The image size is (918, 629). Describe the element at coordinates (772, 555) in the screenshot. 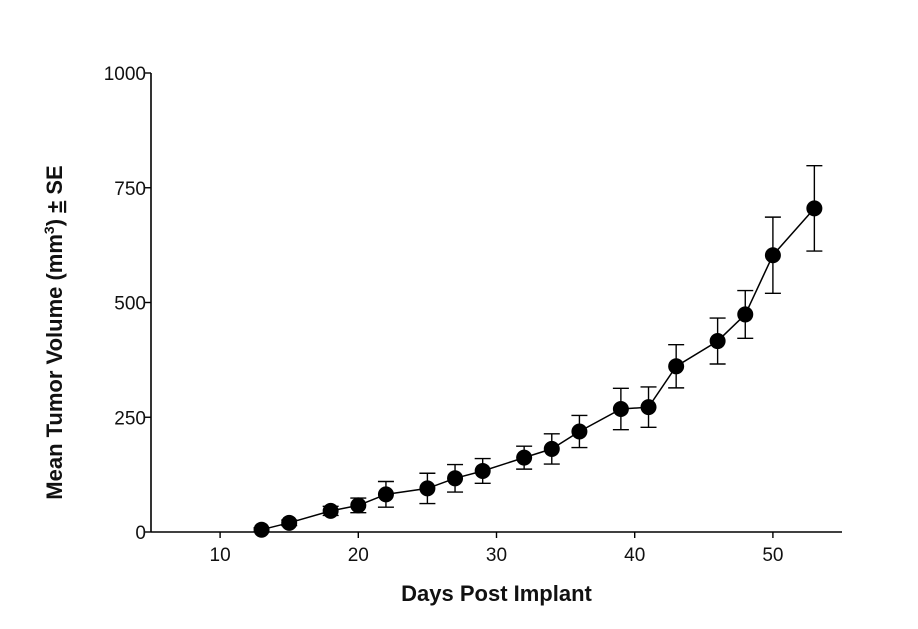

I see `x-tick-label: 50` at that location.